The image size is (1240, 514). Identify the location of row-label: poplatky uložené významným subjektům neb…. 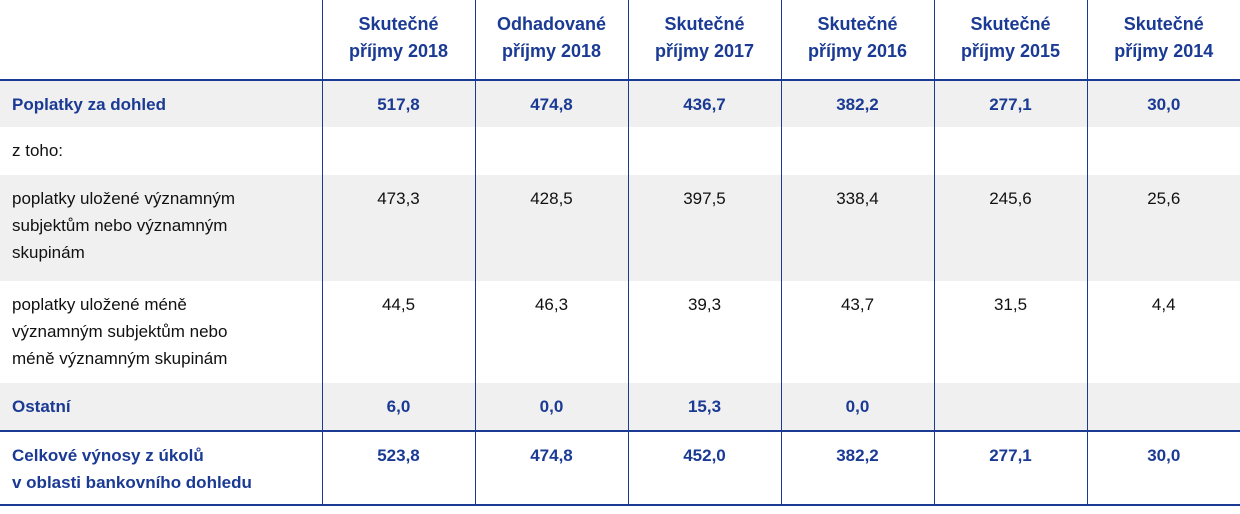
(161, 228).